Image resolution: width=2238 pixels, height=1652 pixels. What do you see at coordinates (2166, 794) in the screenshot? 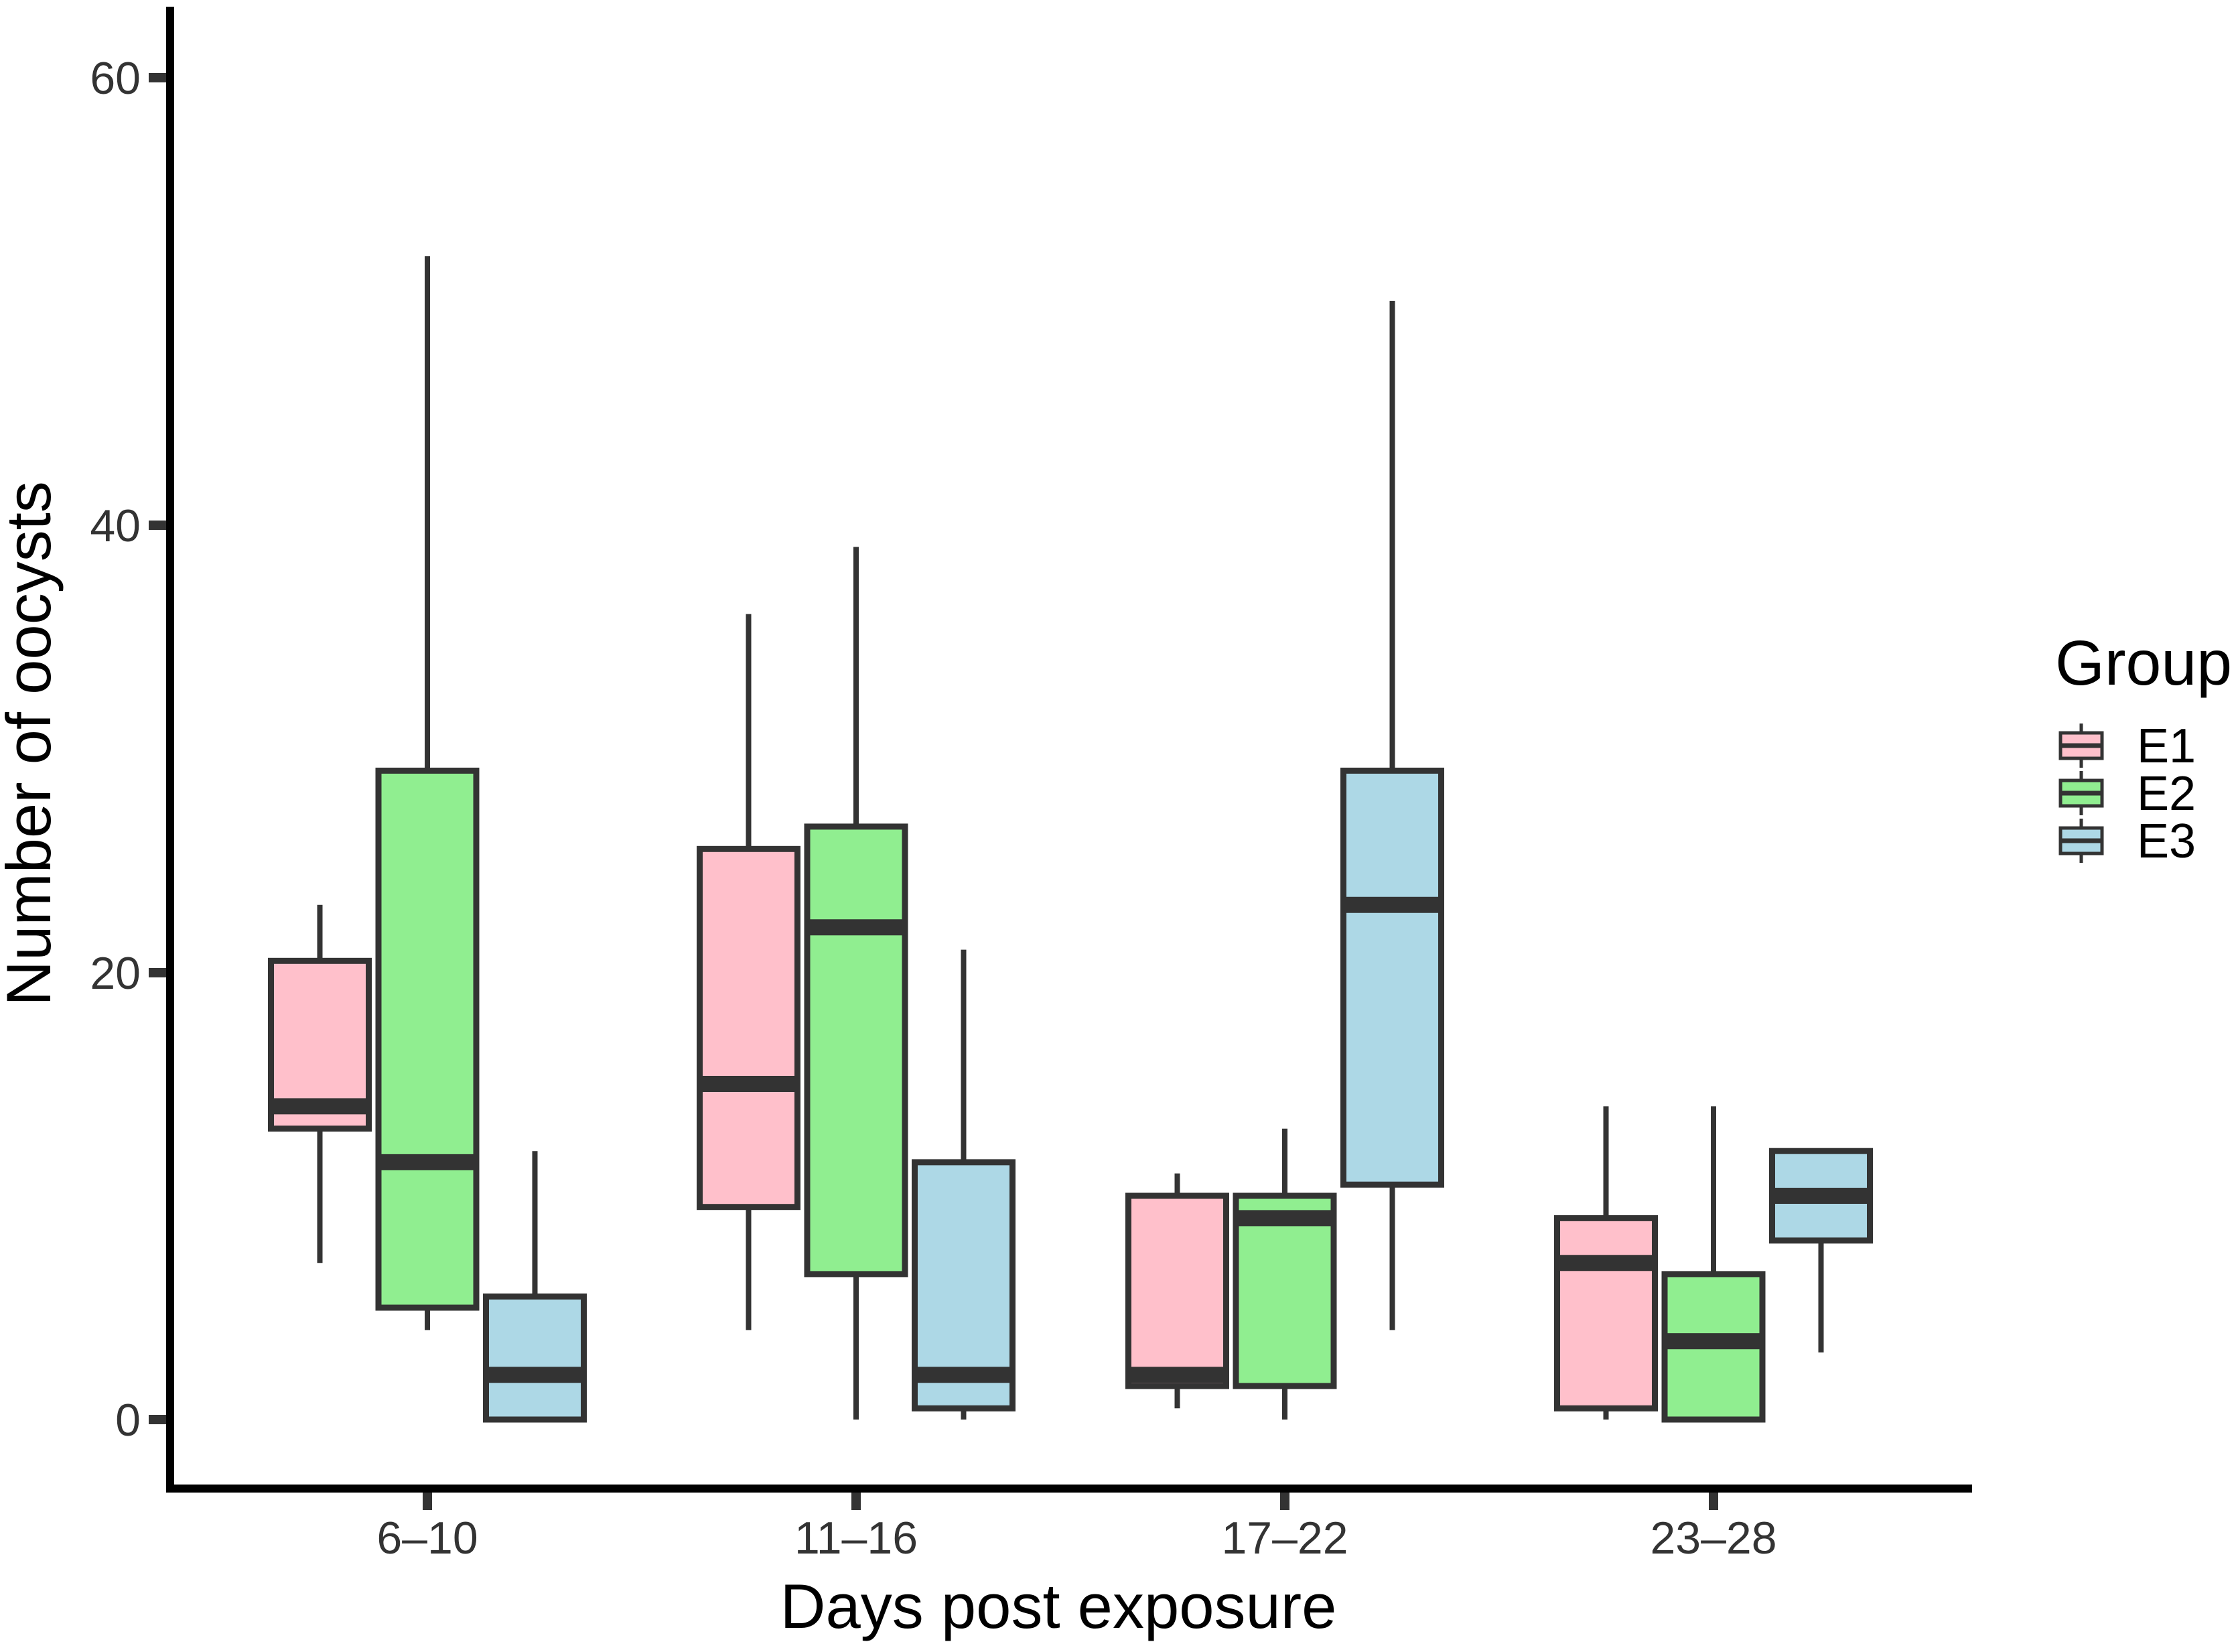
I see `legend-label-e2: E2` at bounding box center [2166, 794].